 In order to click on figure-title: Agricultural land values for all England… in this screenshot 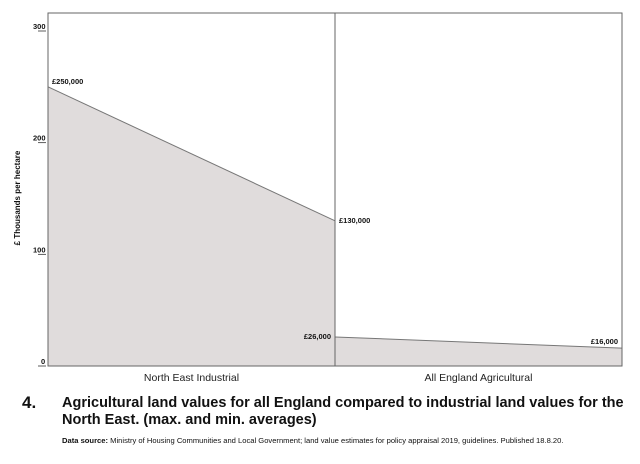, I will do `click(343, 411)`.